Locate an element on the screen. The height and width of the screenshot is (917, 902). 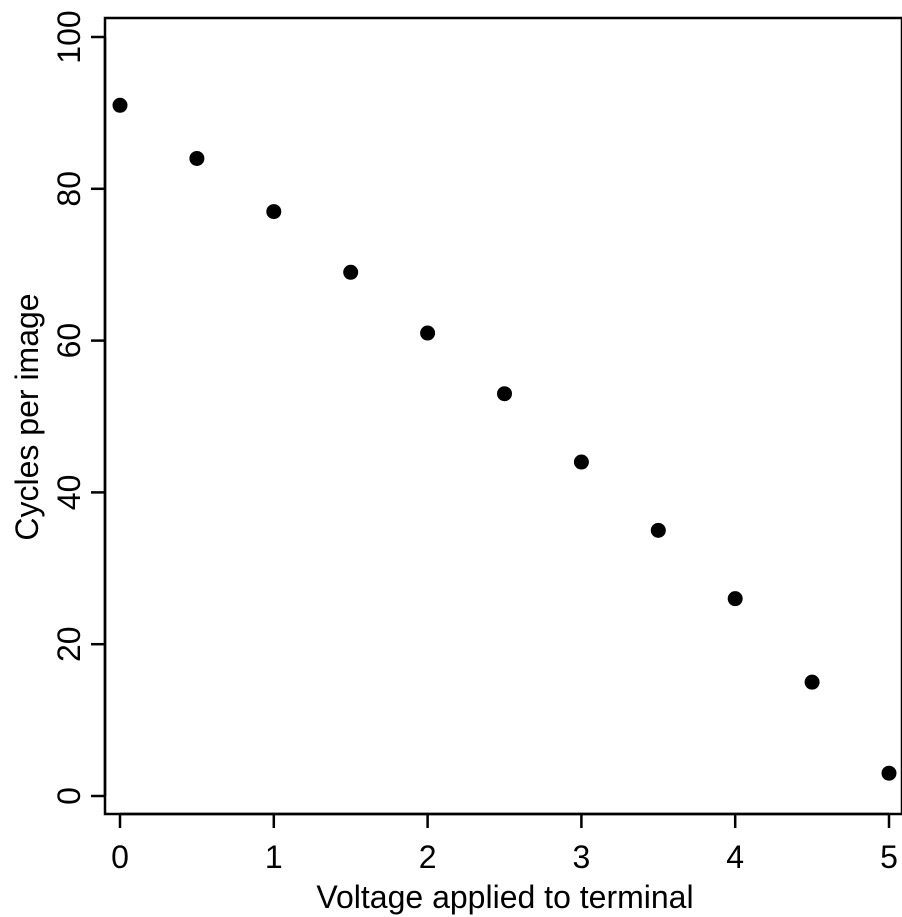
y-axis: 0 20 40 60 80 100 is located at coordinates (79, 407).